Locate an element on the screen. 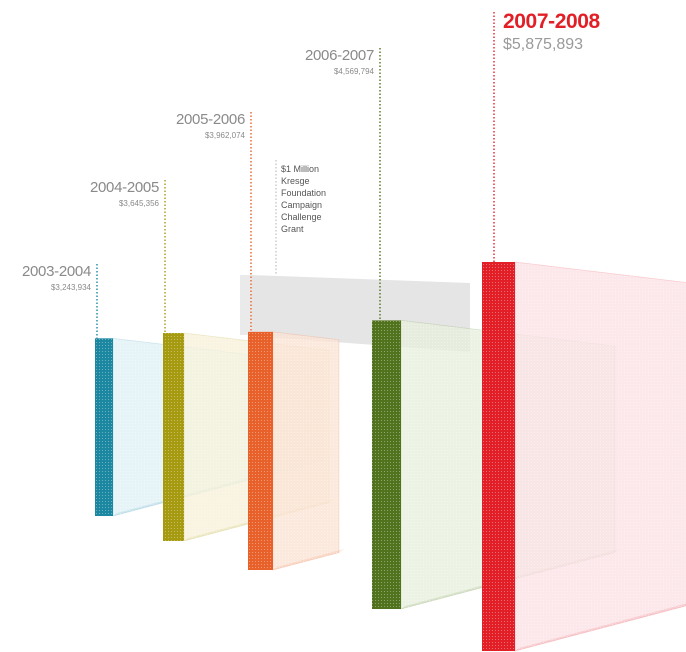  year-label: 2004-2005 is located at coordinates (124, 187).